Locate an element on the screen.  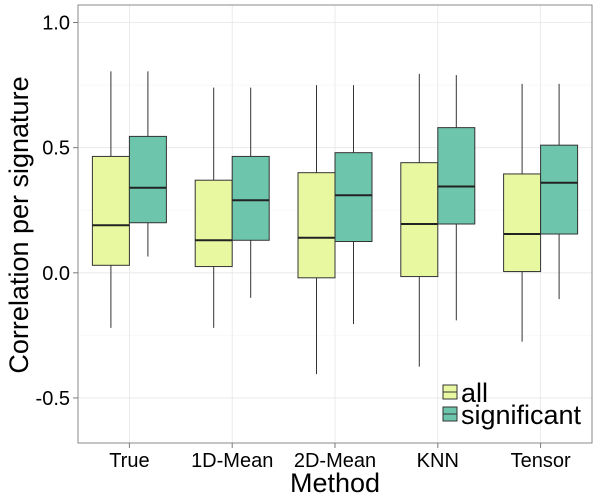
box-all-1D-Mean is located at coordinates (213, 207).